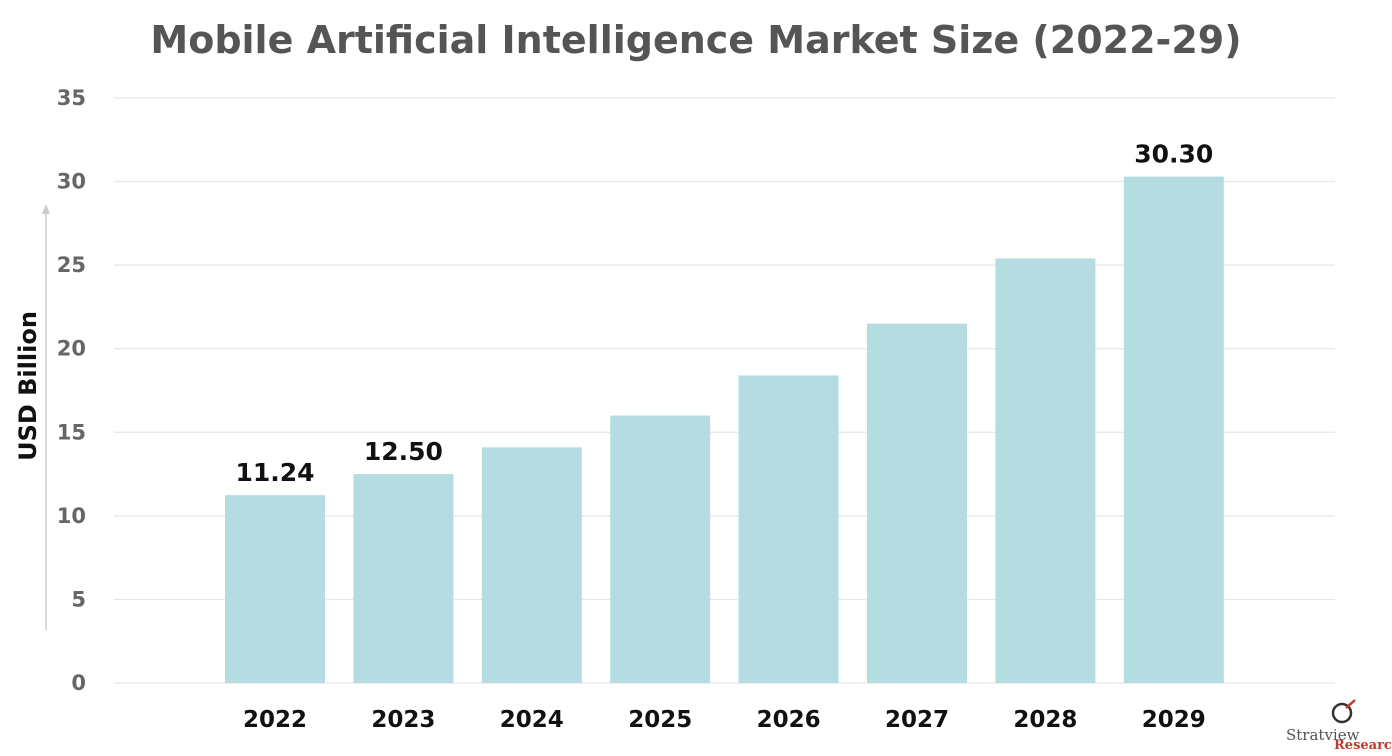  Describe the element at coordinates (71, 98) in the screenshot. I see `y-tick-label: 35` at that location.